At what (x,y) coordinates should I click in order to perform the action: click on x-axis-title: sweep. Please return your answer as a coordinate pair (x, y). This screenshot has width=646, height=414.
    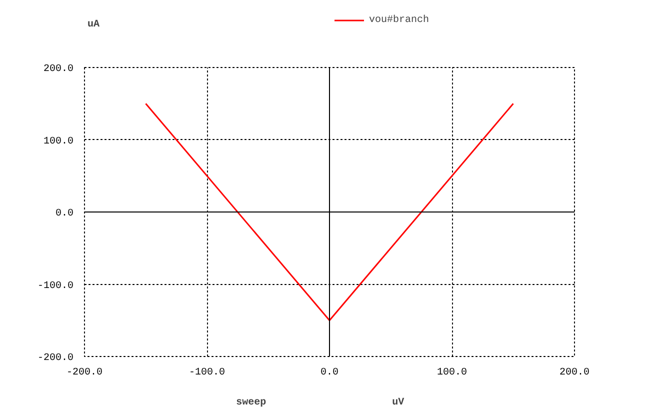
    Looking at the image, I should click on (251, 403).